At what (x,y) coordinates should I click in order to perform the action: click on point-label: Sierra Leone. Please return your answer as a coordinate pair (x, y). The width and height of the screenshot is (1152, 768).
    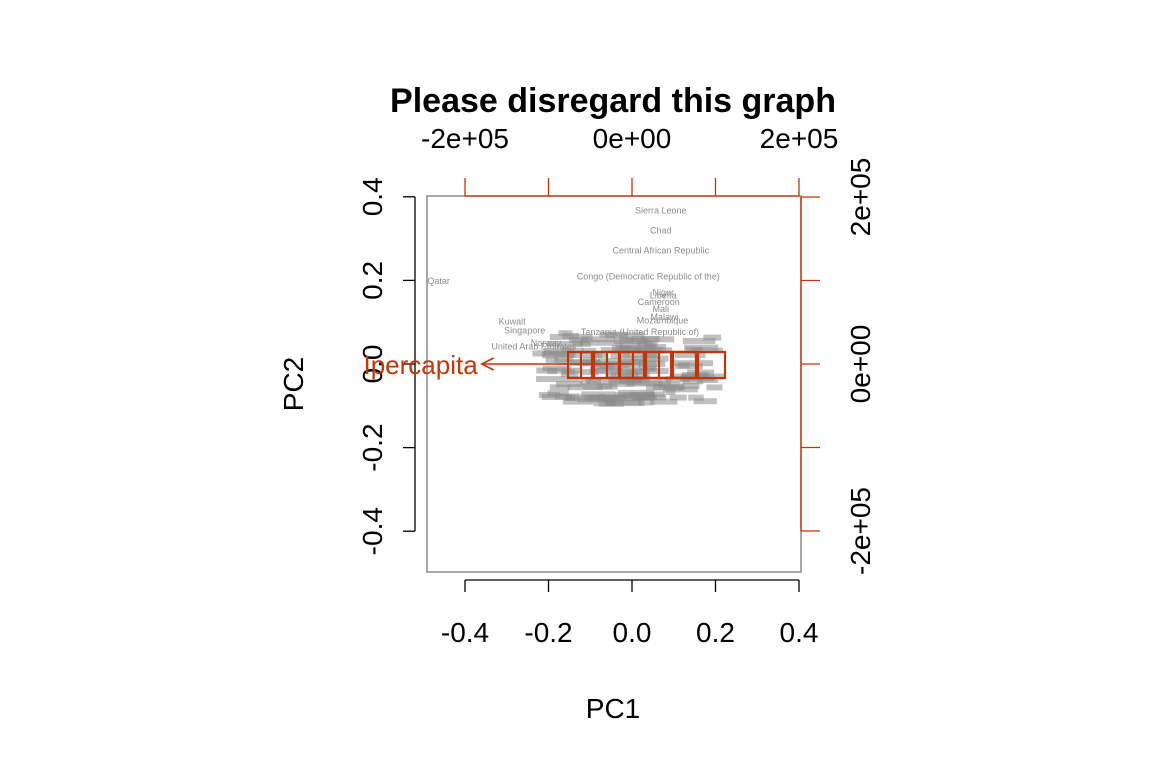
    Looking at the image, I should click on (661, 211).